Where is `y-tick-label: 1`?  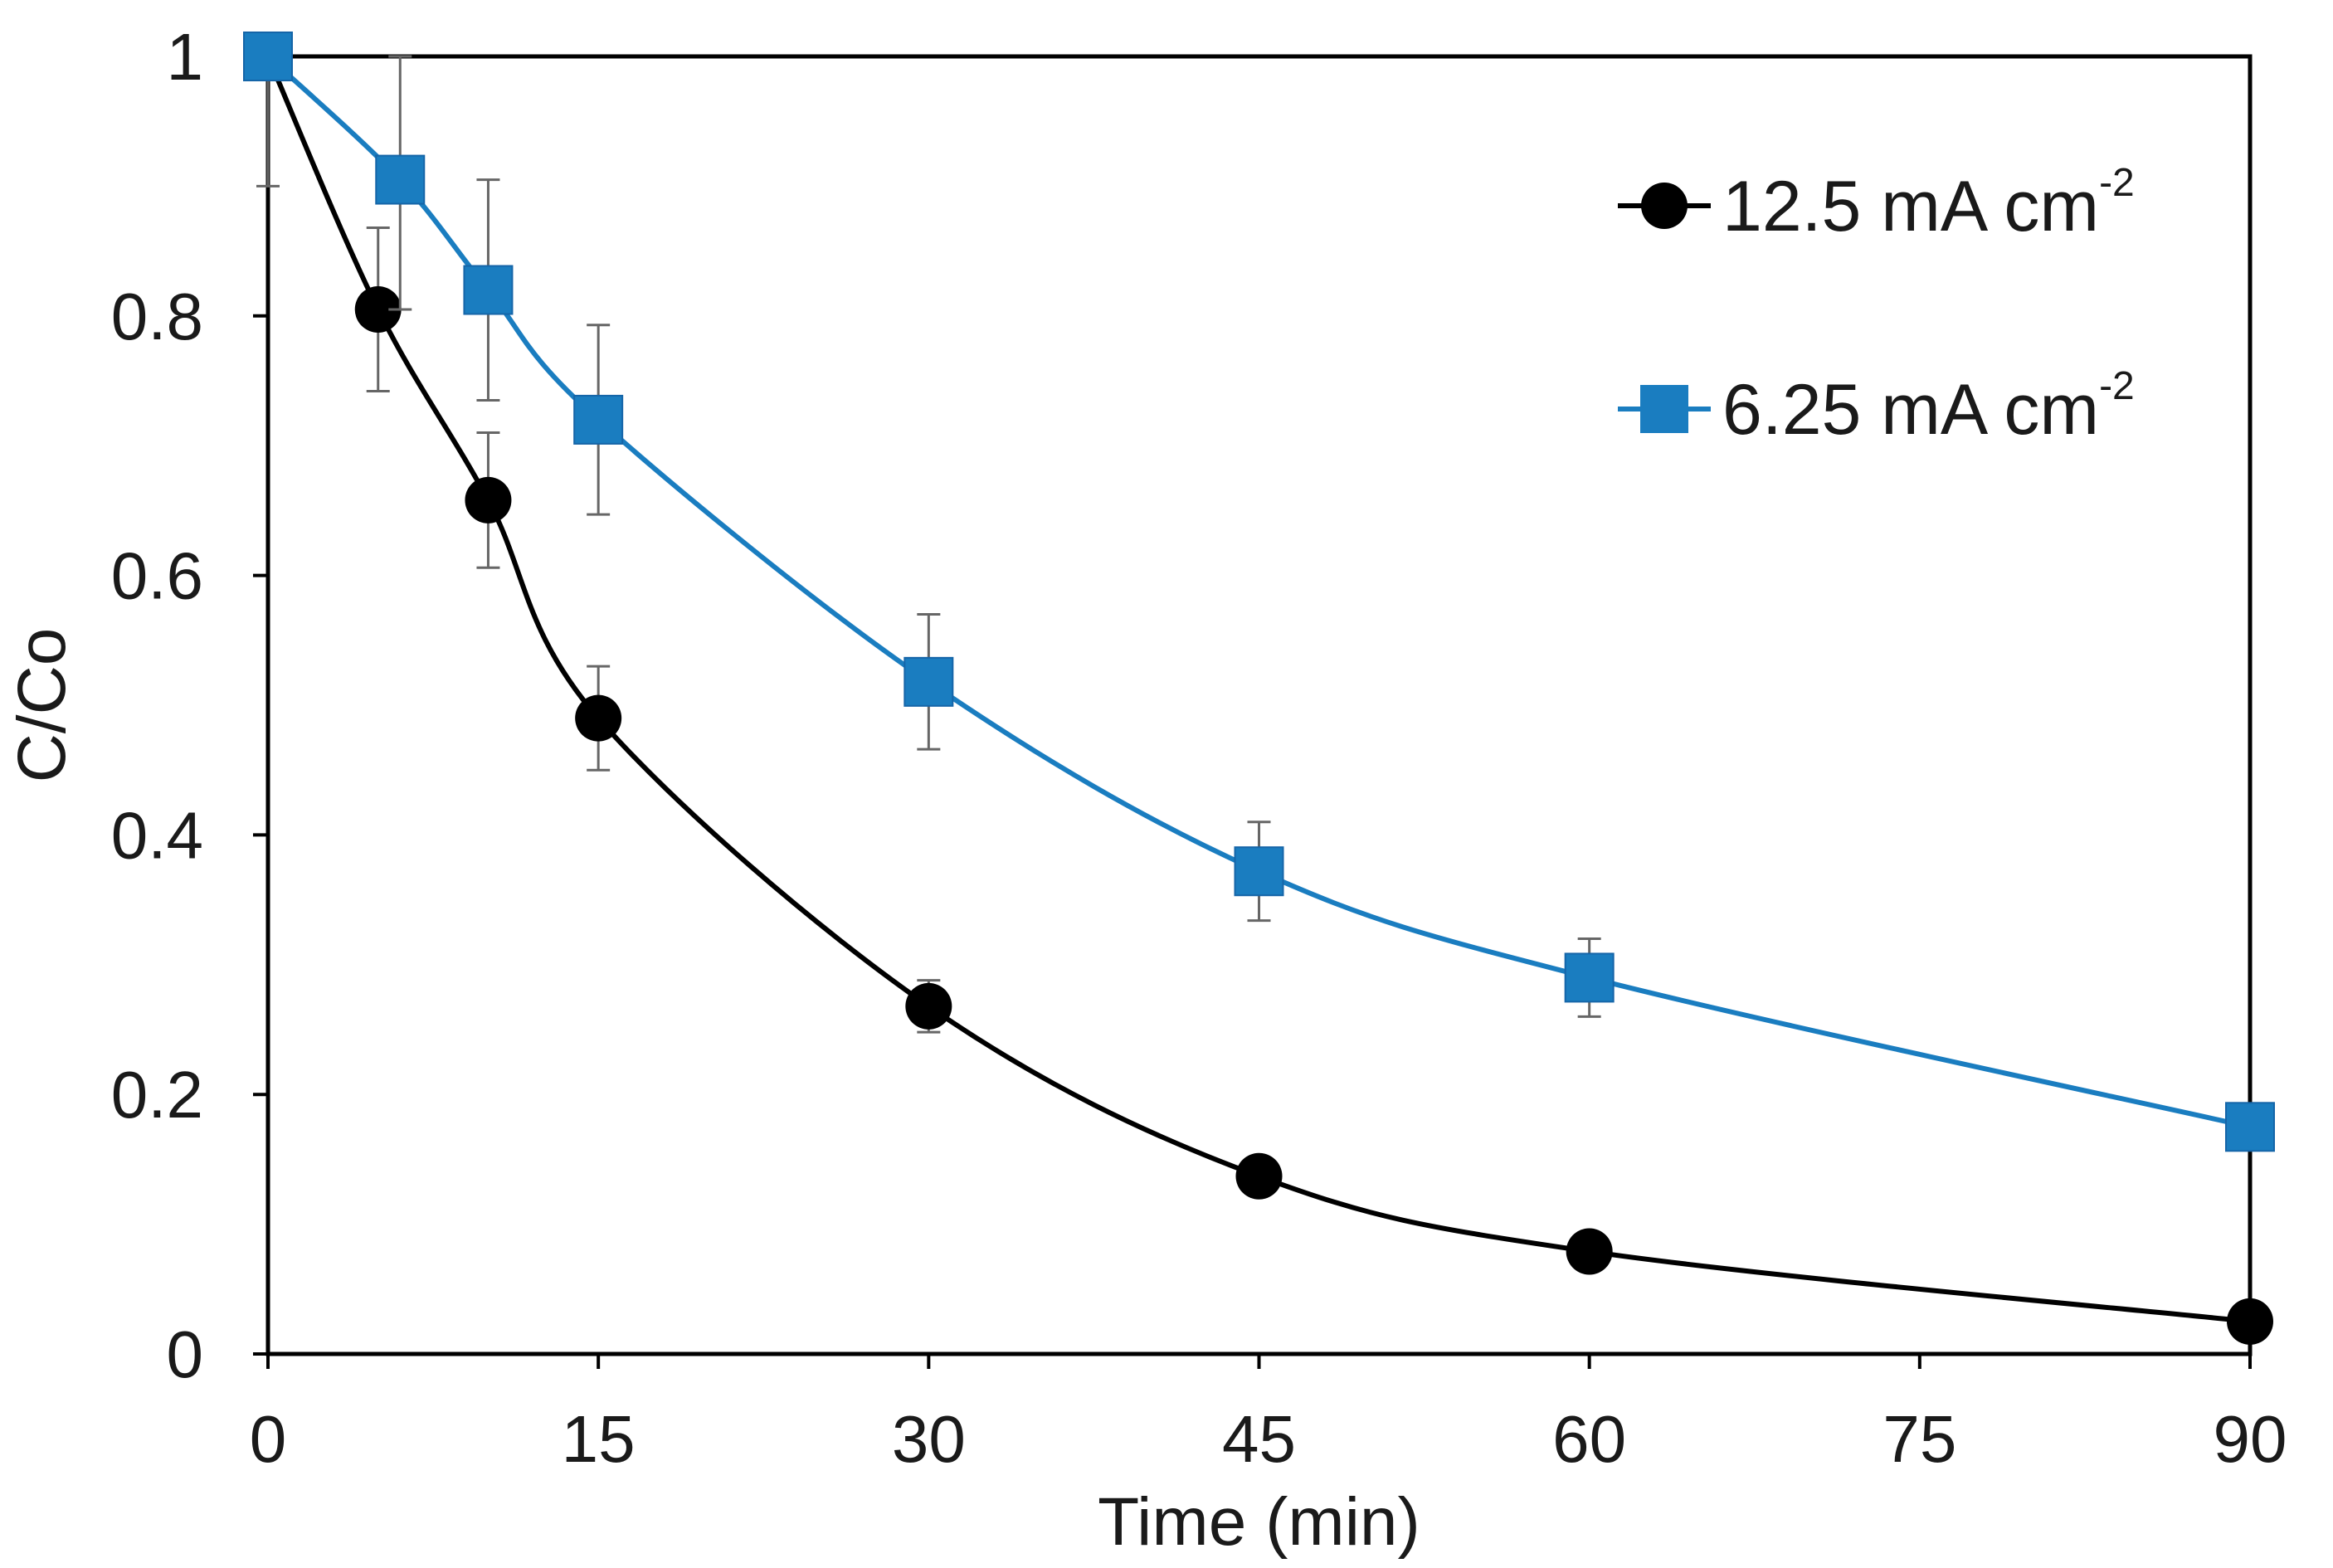
y-tick-label: 1 is located at coordinates (185, 57).